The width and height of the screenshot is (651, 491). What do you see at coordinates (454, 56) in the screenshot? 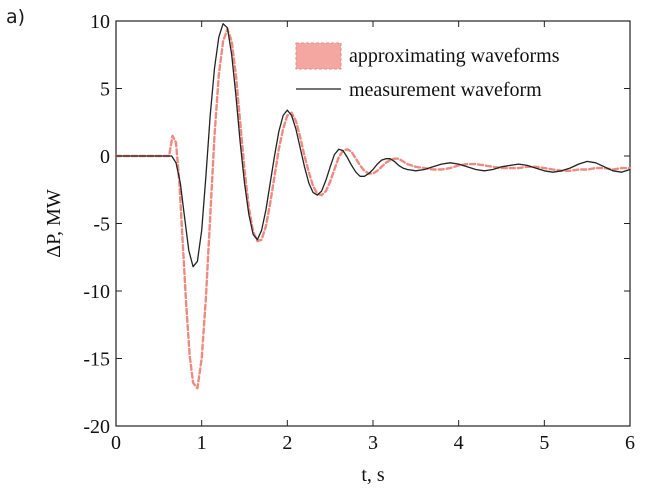
I see `legend-label-approximating: approximating waveforms` at bounding box center [454, 56].